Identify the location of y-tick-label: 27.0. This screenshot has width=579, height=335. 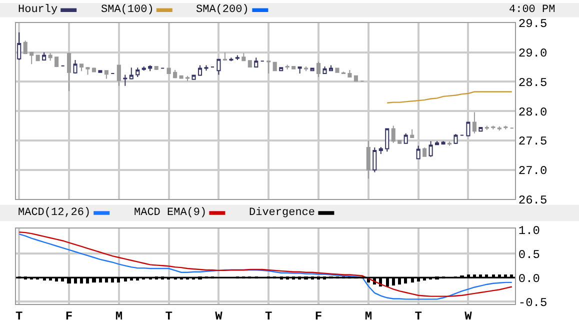
(533, 171).